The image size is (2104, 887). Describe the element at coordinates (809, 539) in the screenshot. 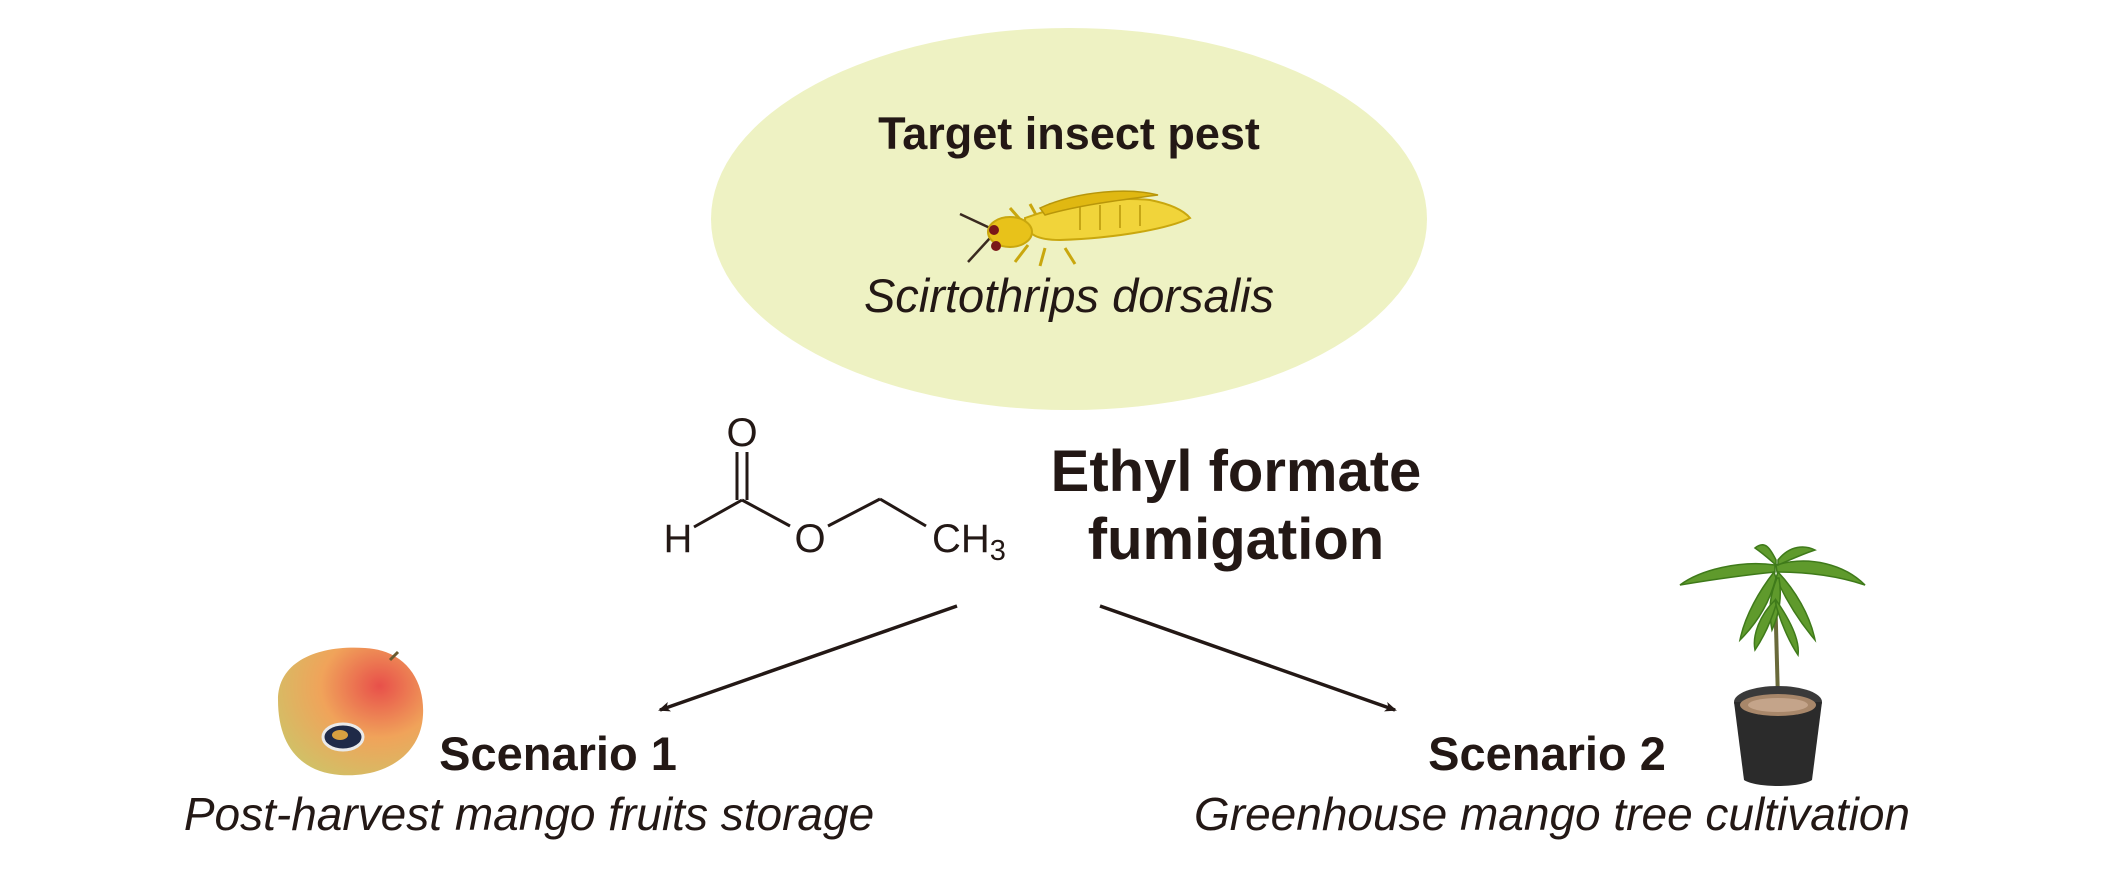

I see `ester-oxygen-label: O` at that location.